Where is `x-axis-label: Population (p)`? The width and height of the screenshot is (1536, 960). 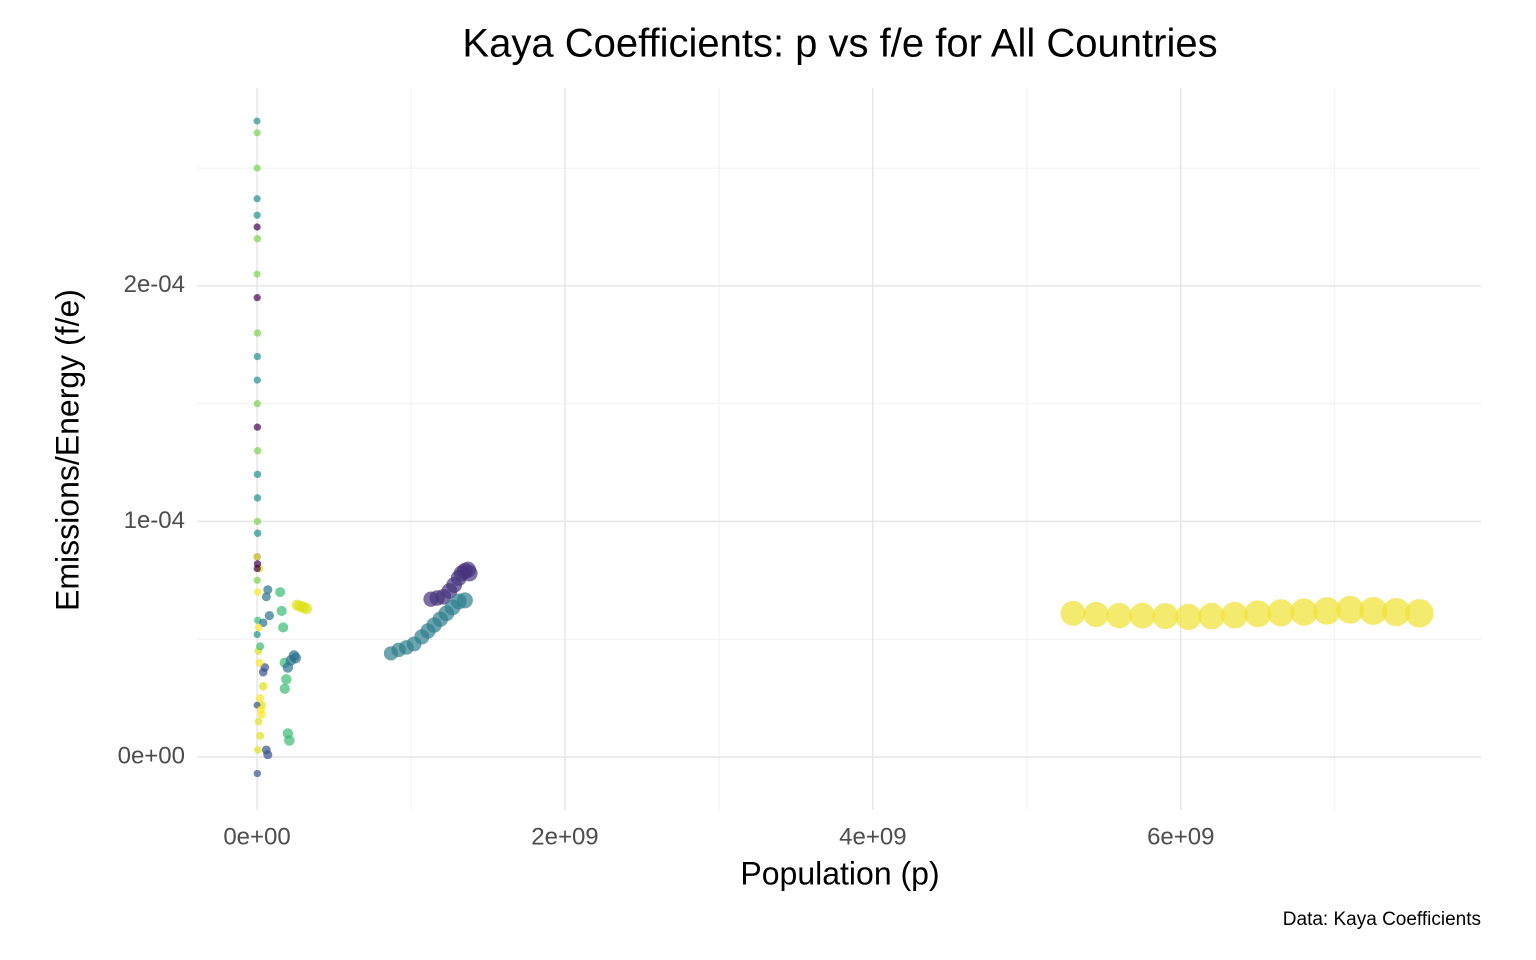 x-axis-label: Population (p) is located at coordinates (839, 873).